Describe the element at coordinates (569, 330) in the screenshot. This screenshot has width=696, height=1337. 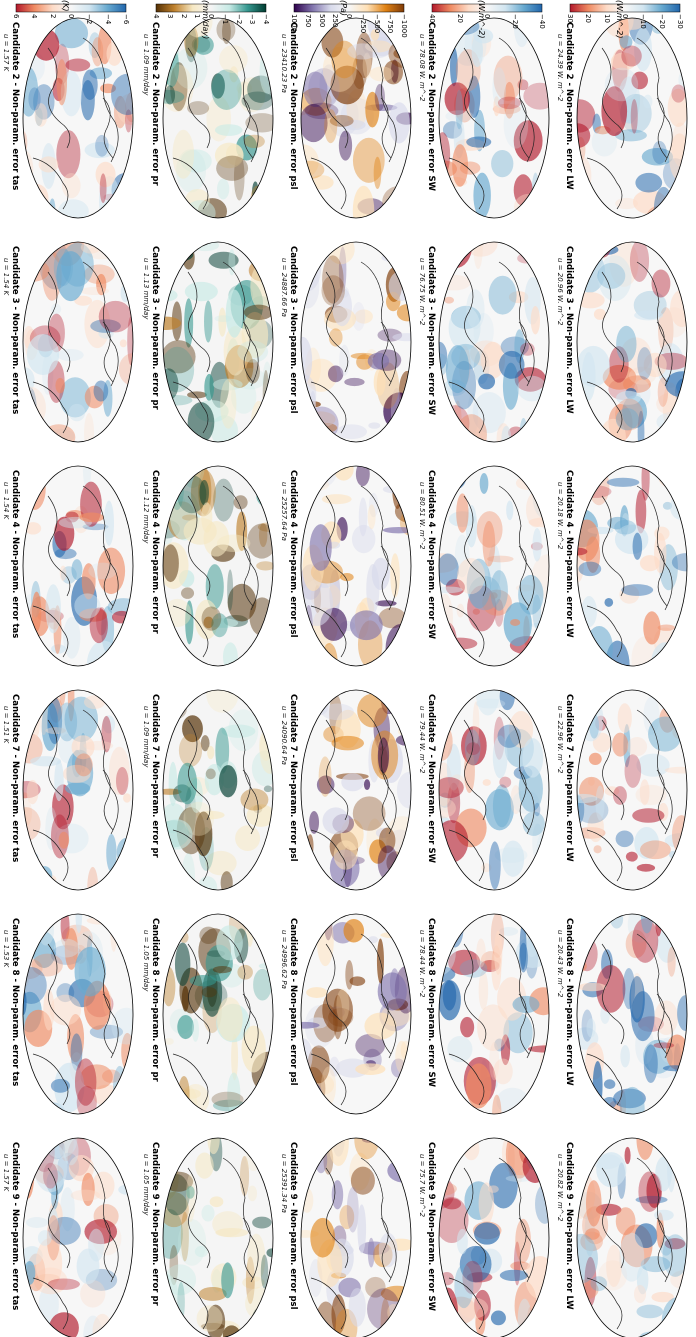
I see `panel-title: Candidate 3 - Non-param. error LW` at that location.